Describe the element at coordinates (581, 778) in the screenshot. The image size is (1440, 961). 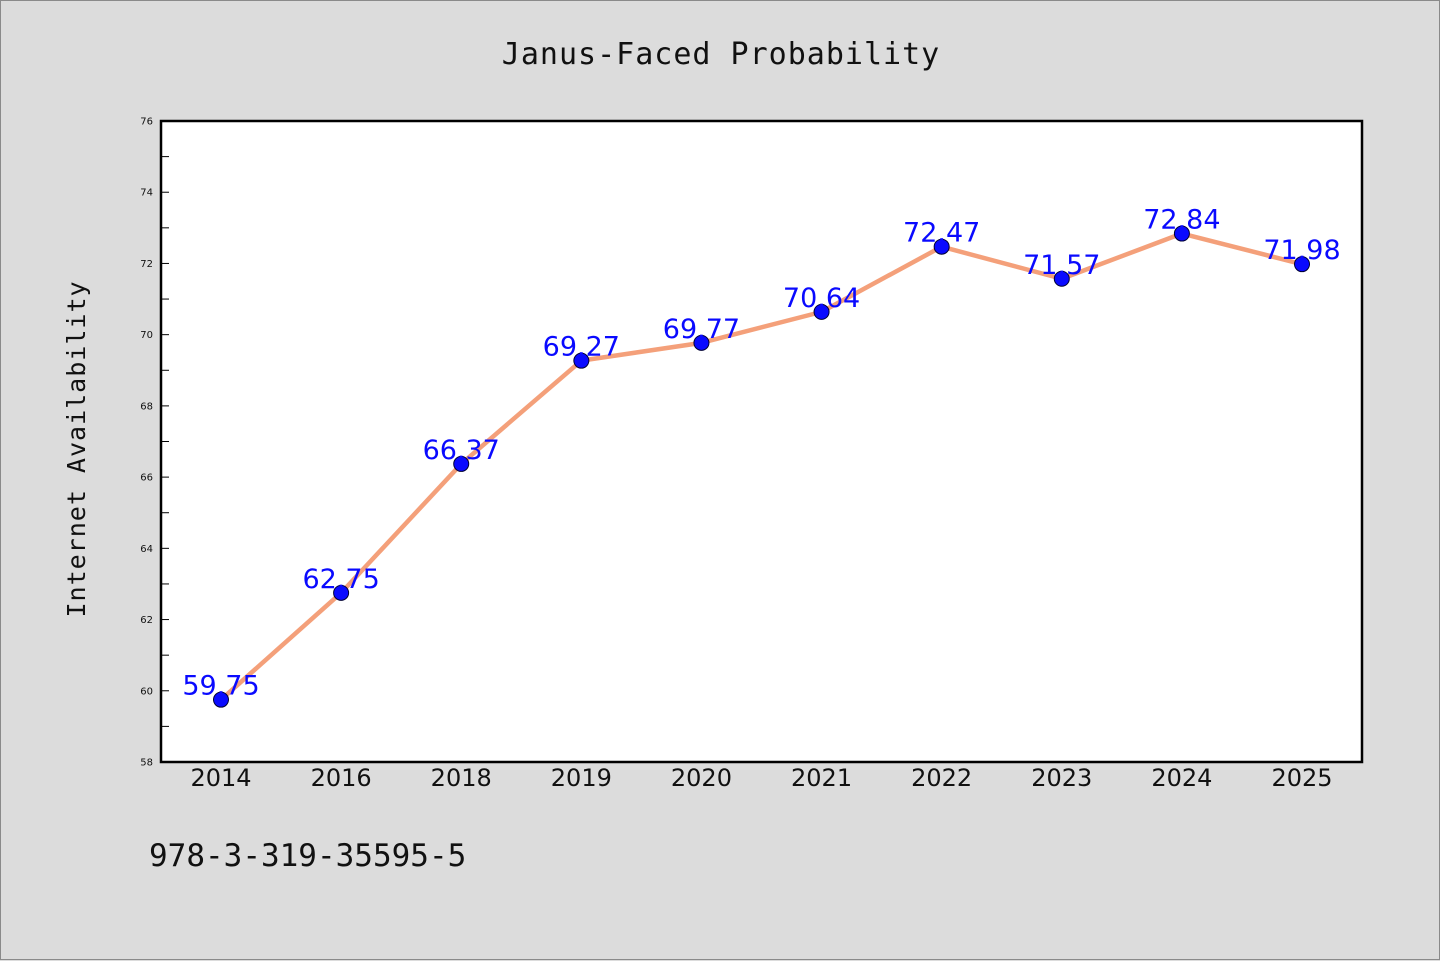
I see `x-tick-label: 2019` at that location.